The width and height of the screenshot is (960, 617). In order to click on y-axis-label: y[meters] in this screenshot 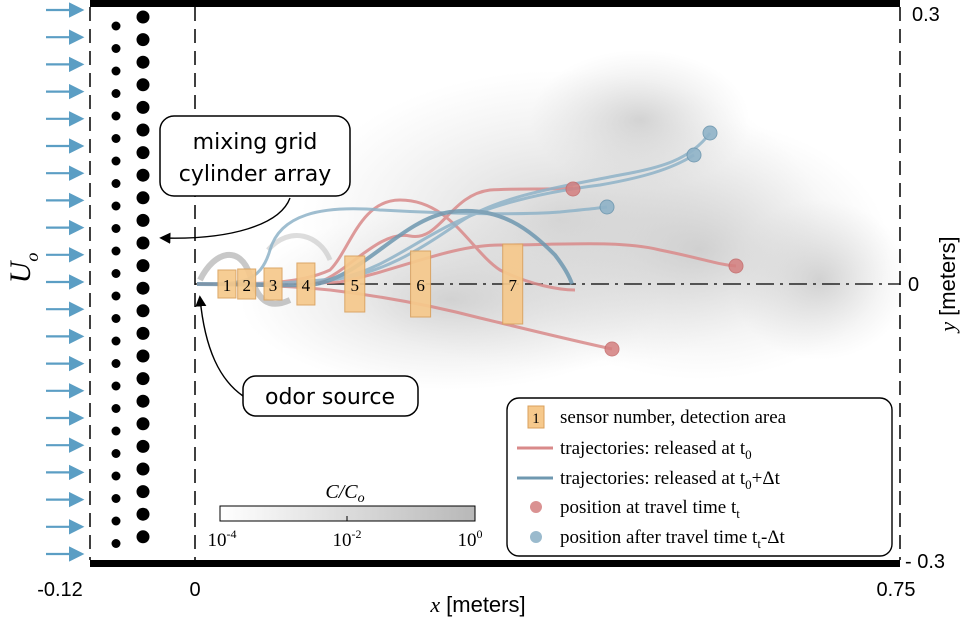, I will do `click(947, 284)`.